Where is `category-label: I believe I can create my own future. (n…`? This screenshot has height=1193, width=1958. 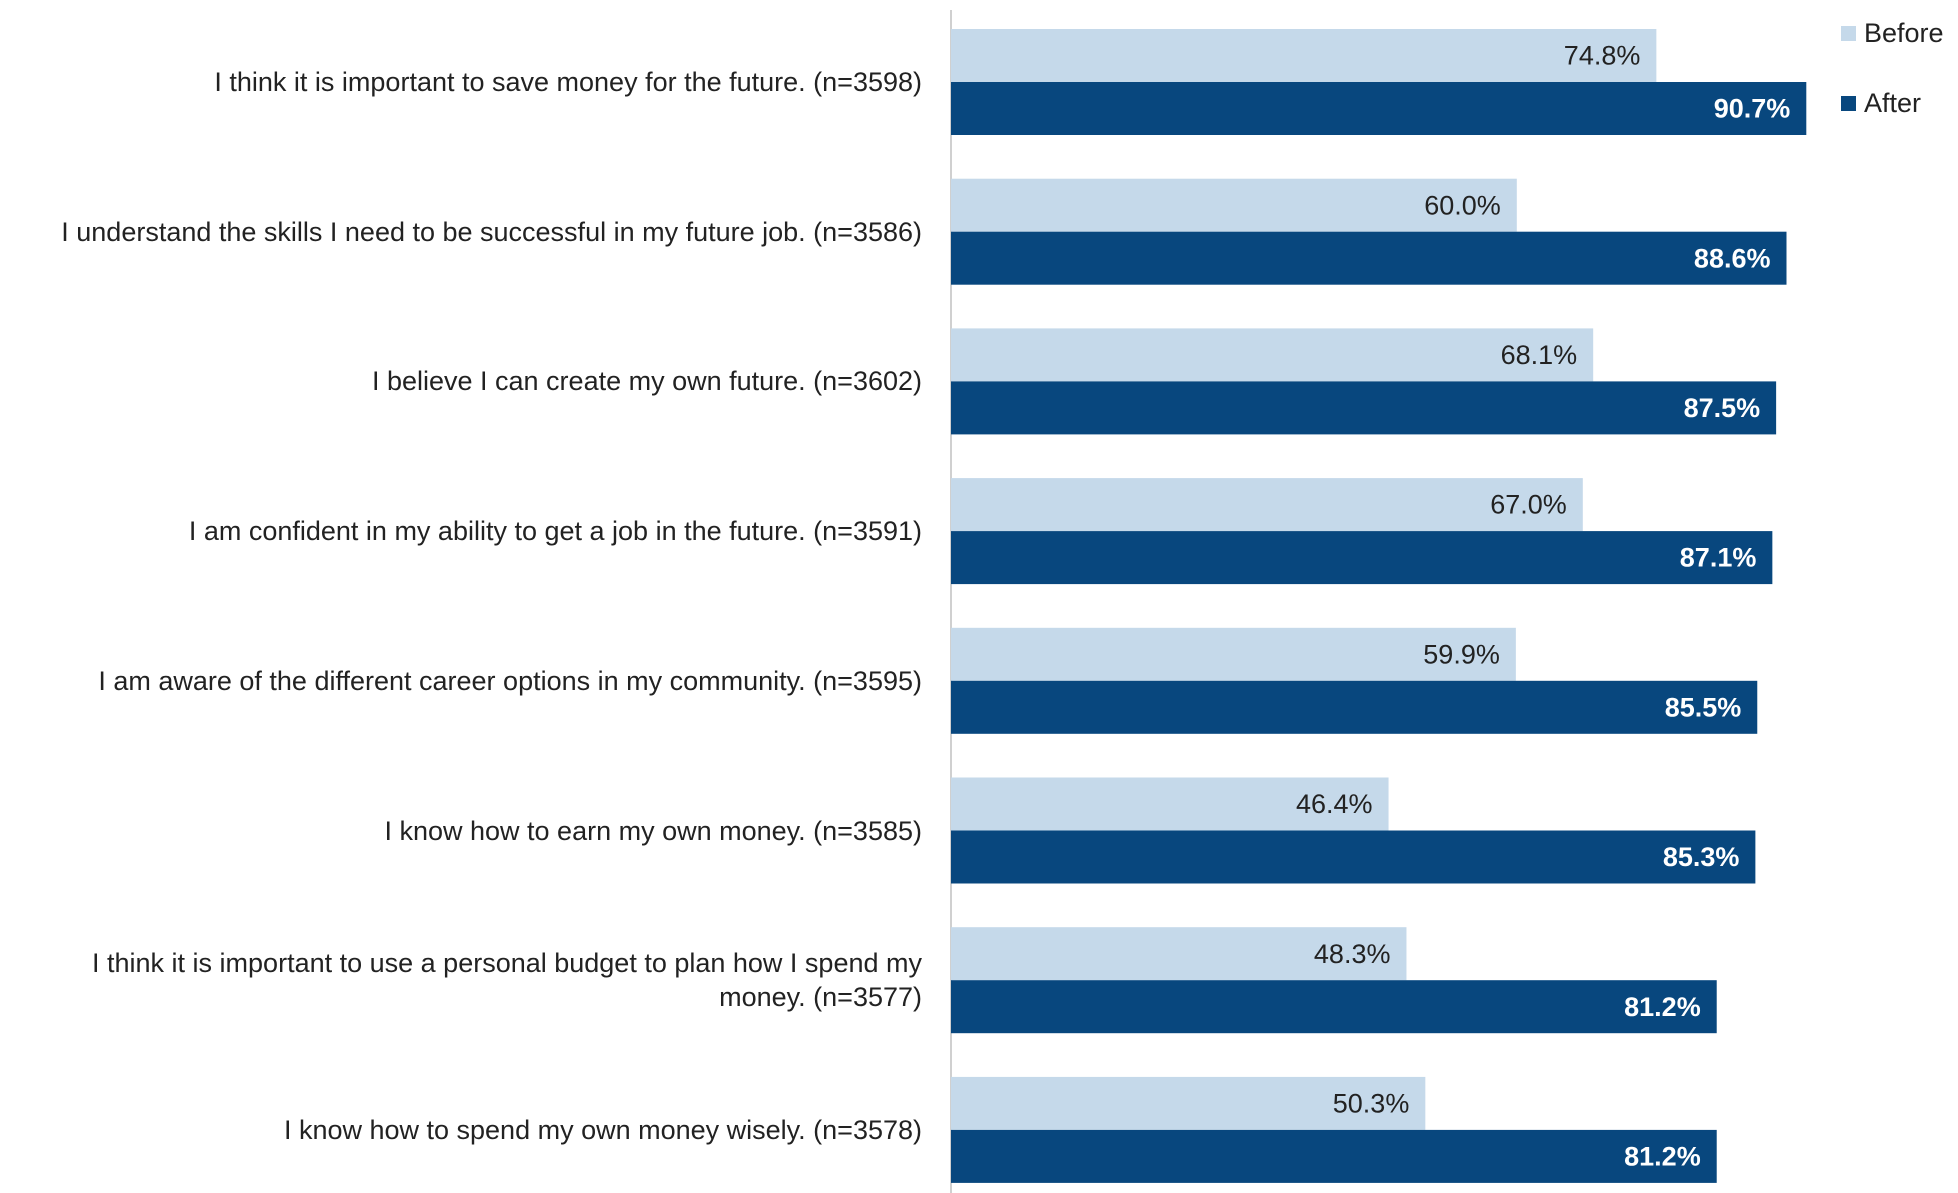 category-label: I believe I can create my own future. (n… is located at coordinates (646, 381).